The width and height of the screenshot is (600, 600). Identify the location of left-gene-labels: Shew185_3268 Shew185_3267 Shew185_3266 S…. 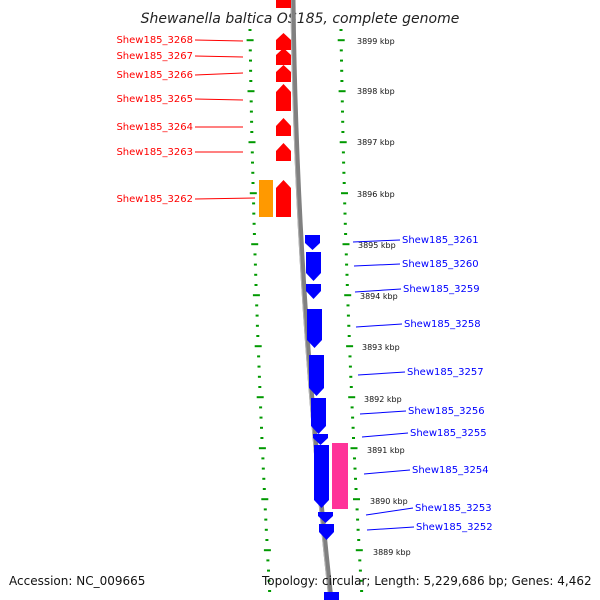
(186, 120).